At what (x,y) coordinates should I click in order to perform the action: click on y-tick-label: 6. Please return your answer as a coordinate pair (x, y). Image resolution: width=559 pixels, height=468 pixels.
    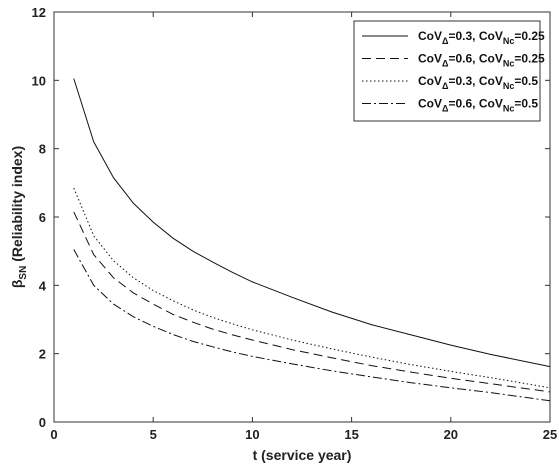
    Looking at the image, I should click on (42, 217).